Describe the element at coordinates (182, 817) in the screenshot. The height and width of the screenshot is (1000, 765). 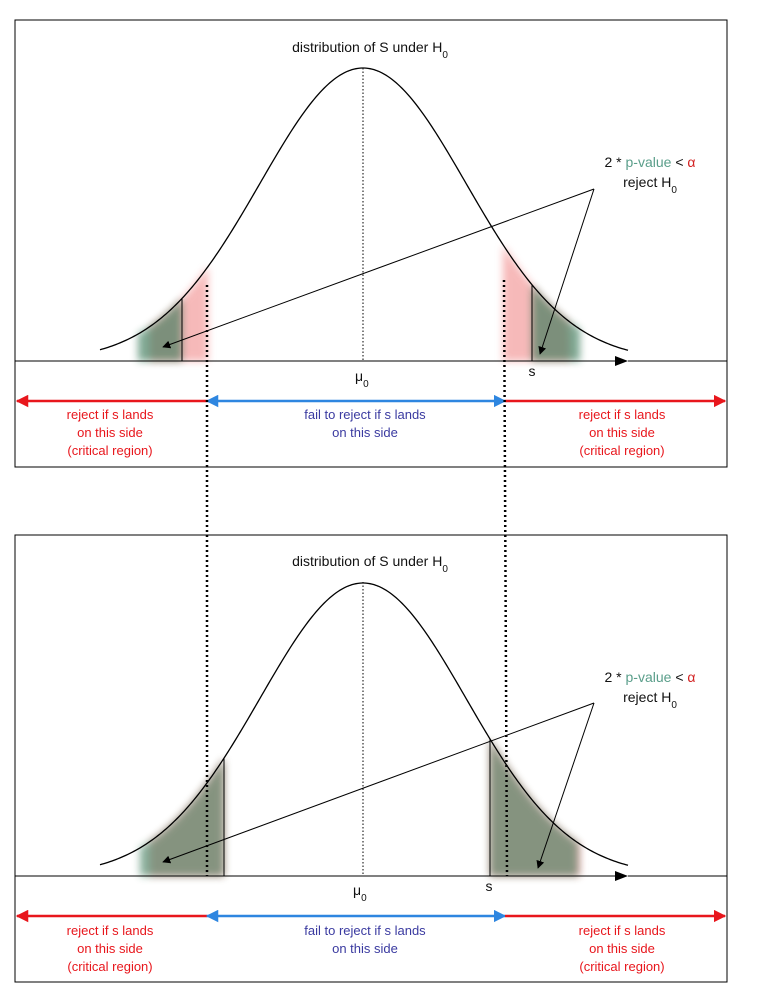
I see `shade-left-green` at that location.